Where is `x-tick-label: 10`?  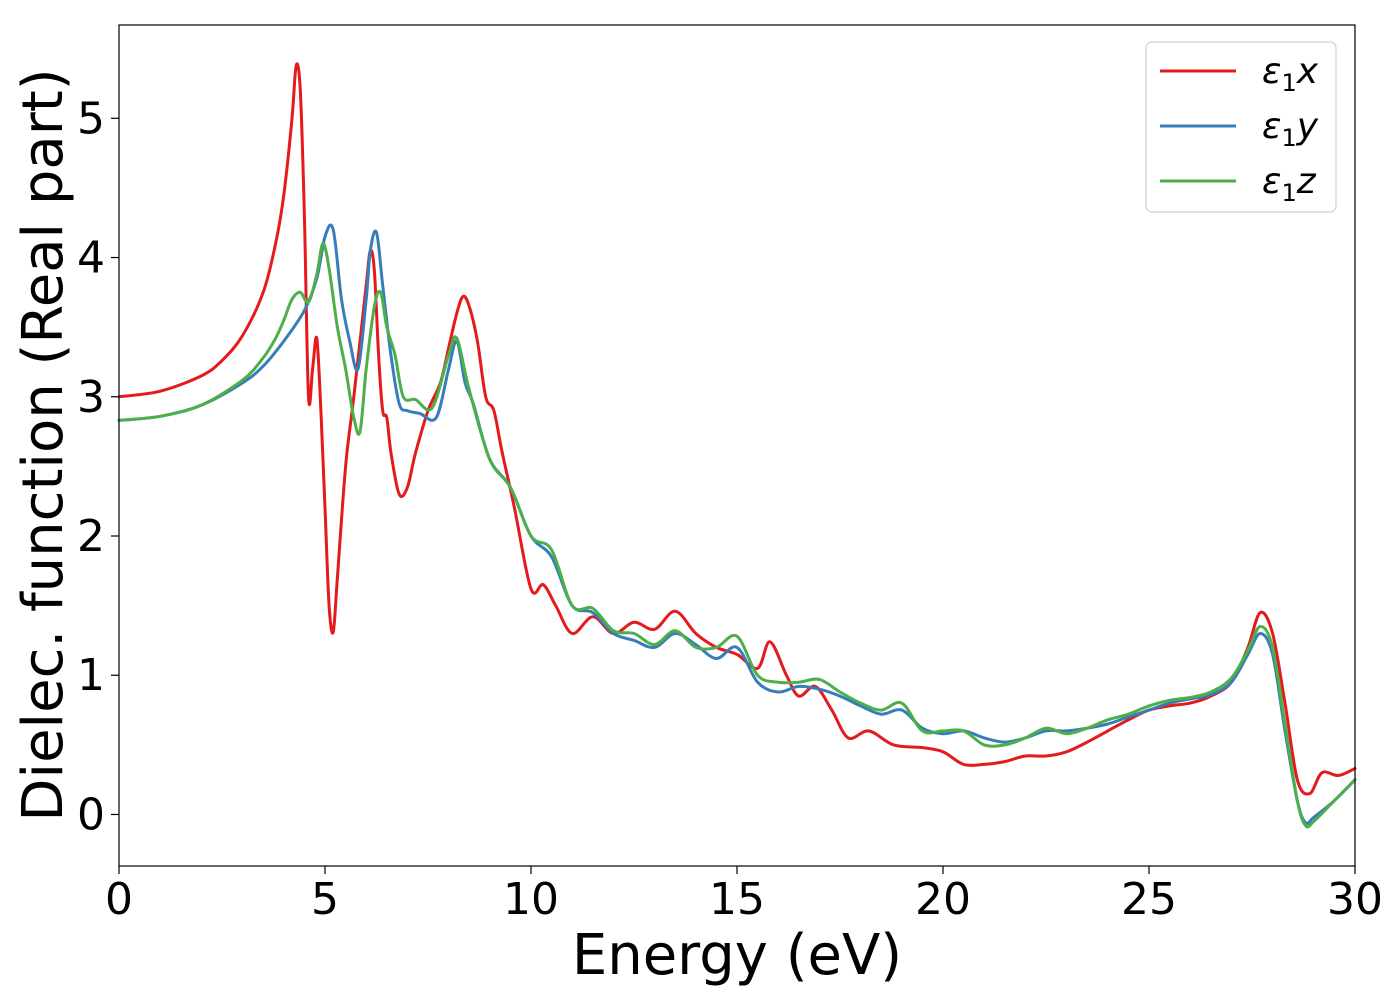
x-tick-label: 10 is located at coordinates (531, 899).